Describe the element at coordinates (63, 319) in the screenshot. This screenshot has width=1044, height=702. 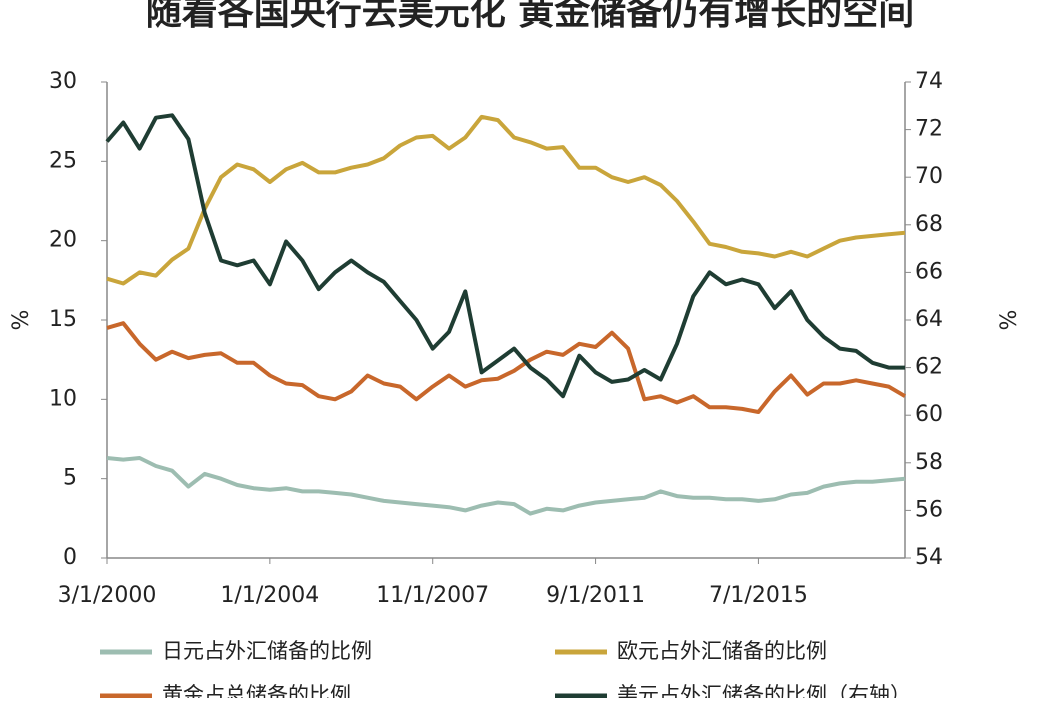
I see `y-tick-label: 15` at that location.